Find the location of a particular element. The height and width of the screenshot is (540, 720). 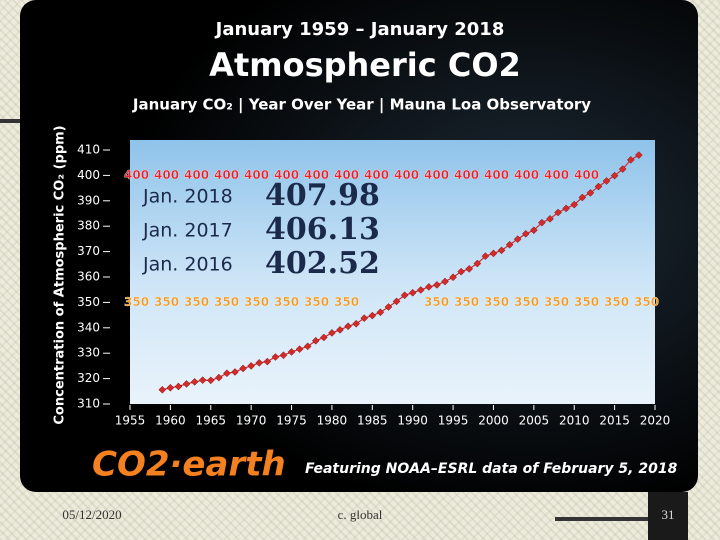

y-tick-label: 410 is located at coordinates (88, 150).